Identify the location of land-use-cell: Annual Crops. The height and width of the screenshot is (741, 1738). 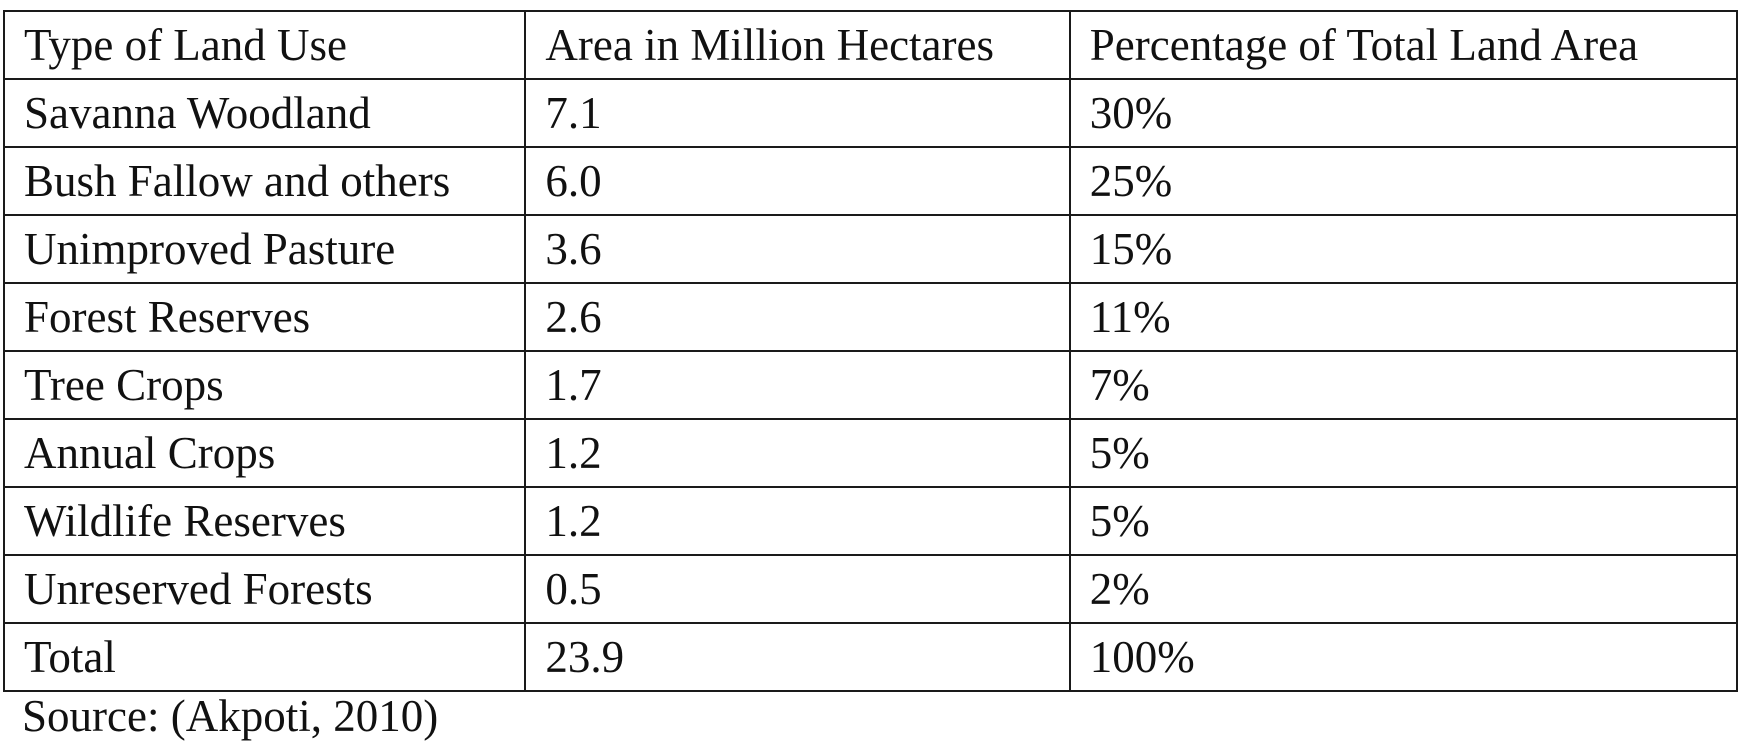
(264, 453).